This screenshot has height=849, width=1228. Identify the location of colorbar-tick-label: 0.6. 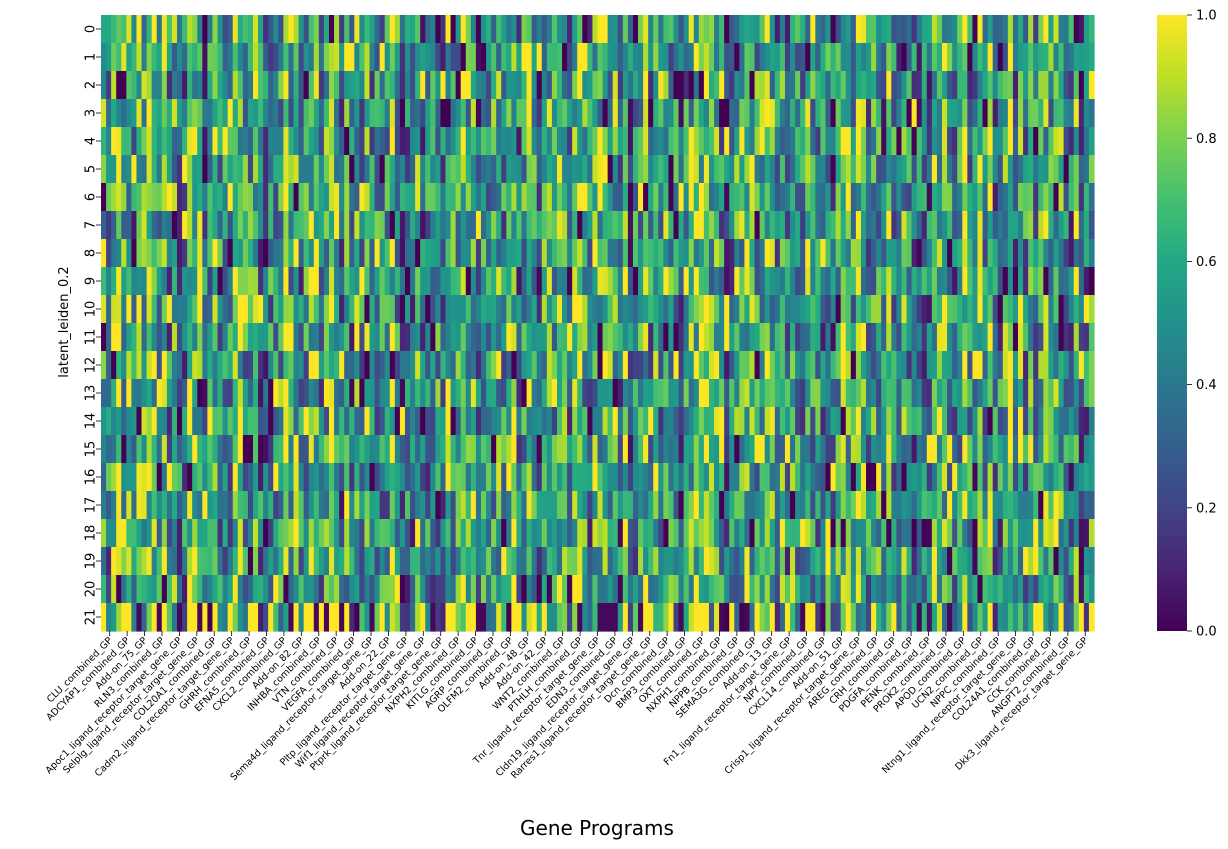
(1206, 262).